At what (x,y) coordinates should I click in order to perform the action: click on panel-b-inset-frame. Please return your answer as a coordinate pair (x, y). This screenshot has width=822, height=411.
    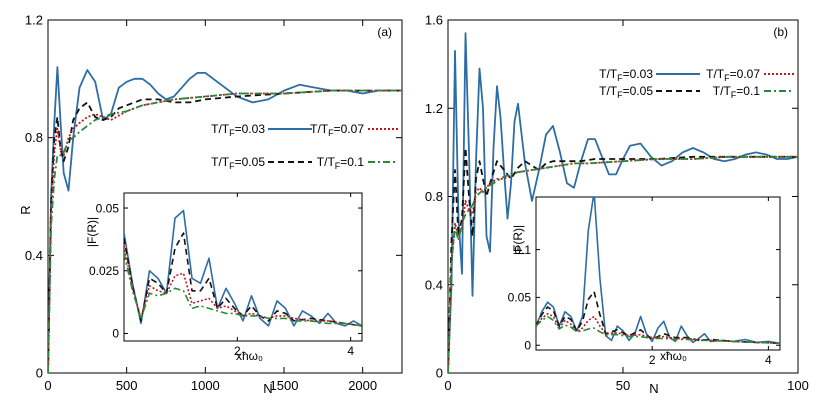
    Looking at the image, I should click on (658, 273).